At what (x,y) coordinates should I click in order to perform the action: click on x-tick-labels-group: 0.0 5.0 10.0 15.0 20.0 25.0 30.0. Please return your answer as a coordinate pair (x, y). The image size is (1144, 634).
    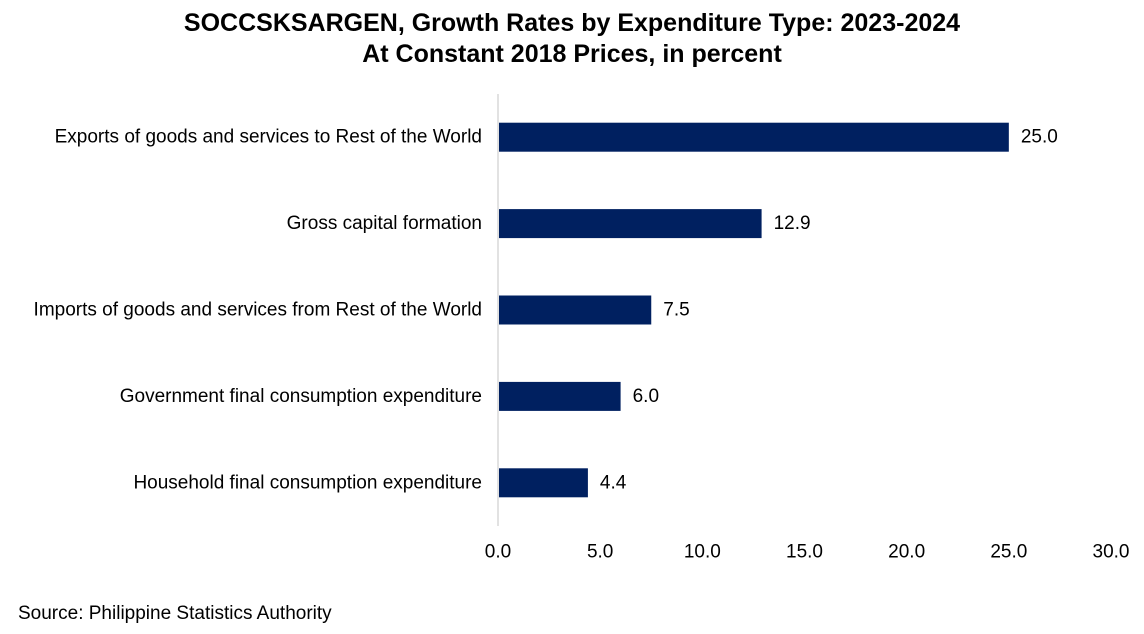
    Looking at the image, I should click on (807, 552).